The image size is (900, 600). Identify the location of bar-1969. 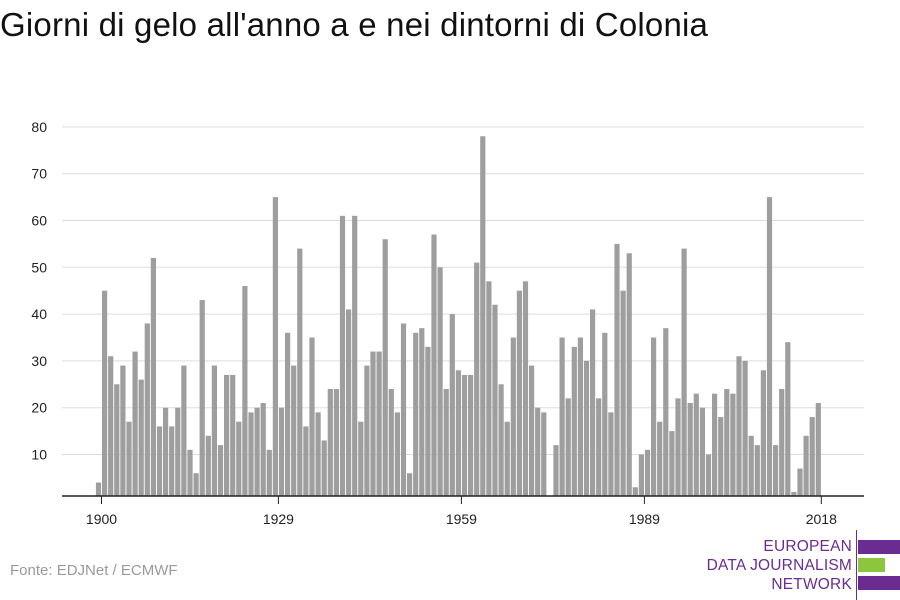
(519, 393).